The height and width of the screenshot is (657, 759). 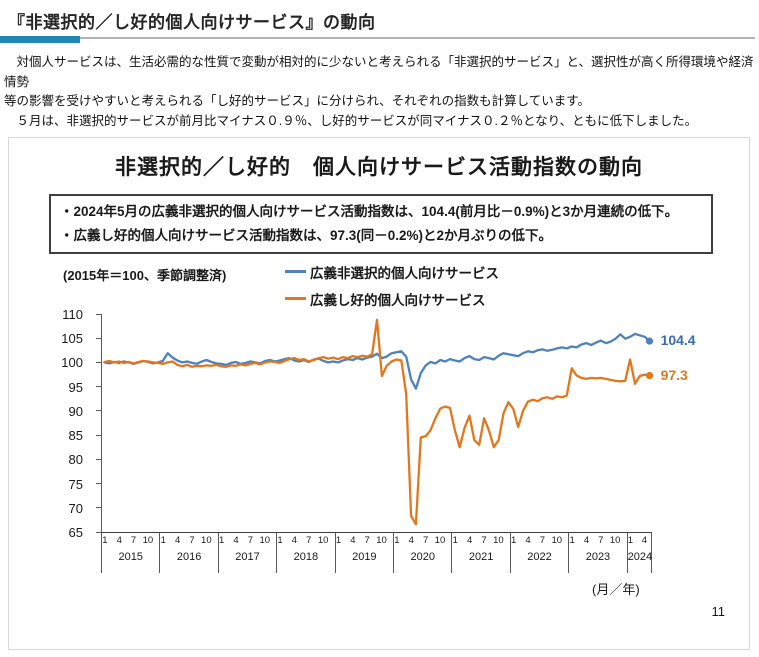 What do you see at coordinates (75, 532) in the screenshot?
I see `y-tick-label: 65` at bounding box center [75, 532].